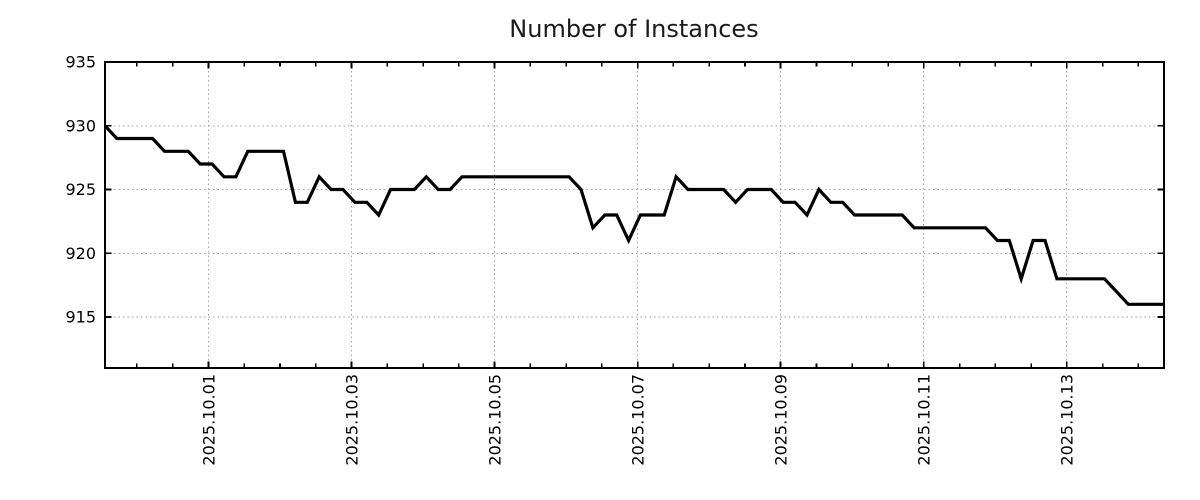  What do you see at coordinates (208, 420) in the screenshot?
I see `x-tick-label: 2025.10.01` at bounding box center [208, 420].